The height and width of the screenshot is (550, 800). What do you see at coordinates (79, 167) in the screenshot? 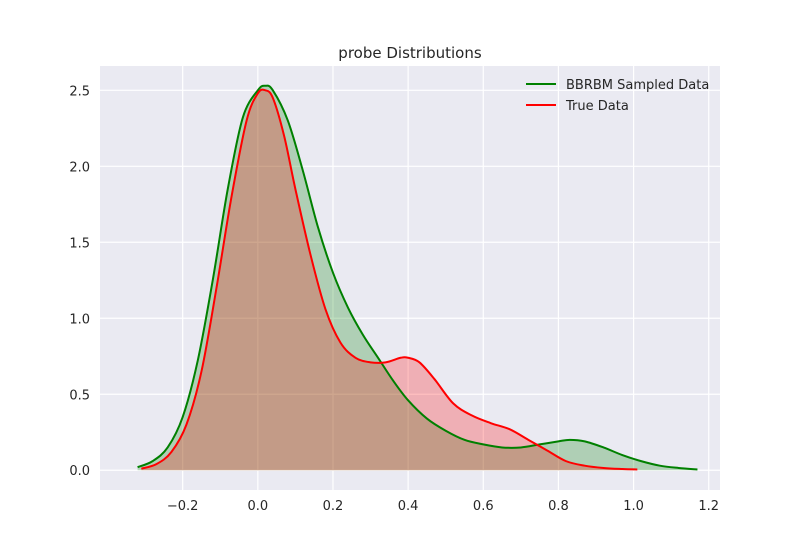
I see `y-tick-label: 2.0` at bounding box center [79, 167].